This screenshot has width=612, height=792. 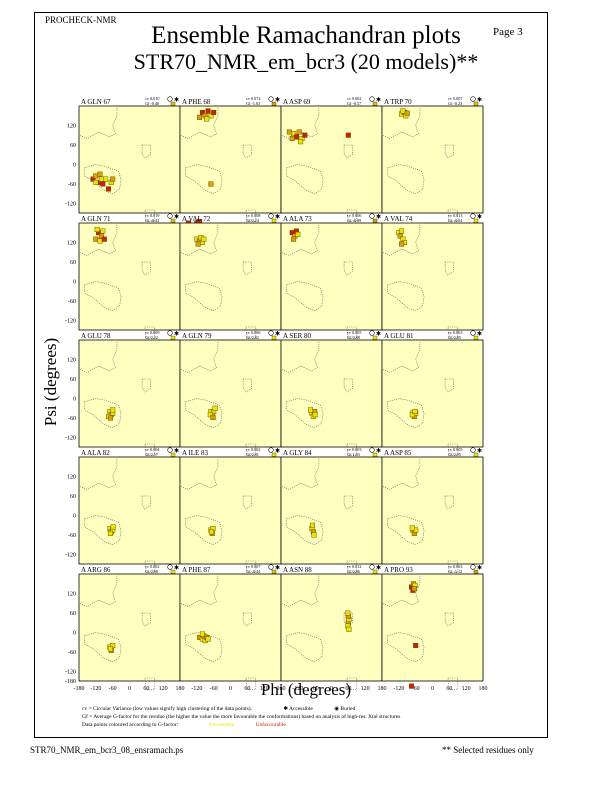 I want to click on legend-accessible-icon: ✱, so click(x=285, y=709).